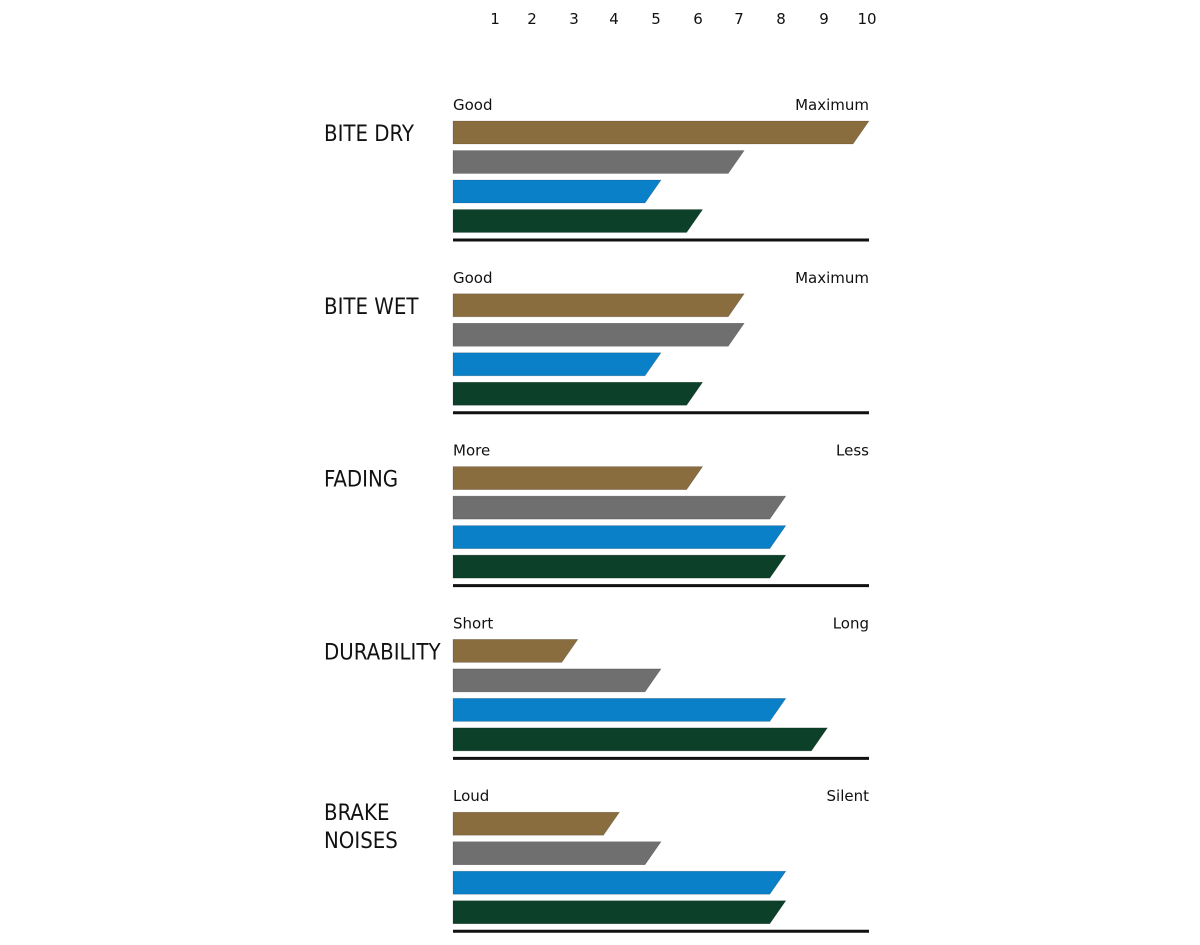 The image size is (1200, 945). Describe the element at coordinates (848, 796) in the screenshot. I see `range-high-label: Silent` at that location.